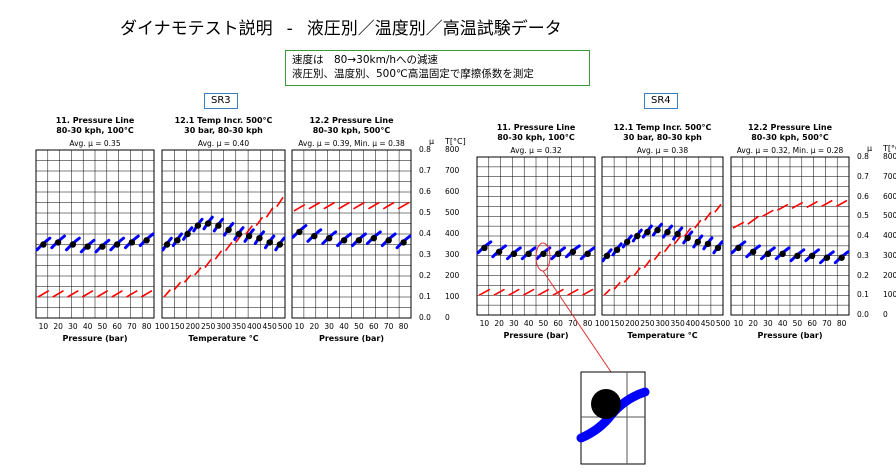  Describe the element at coordinates (577, 321) in the screenshot. I see `zoom-connector-line` at that location.